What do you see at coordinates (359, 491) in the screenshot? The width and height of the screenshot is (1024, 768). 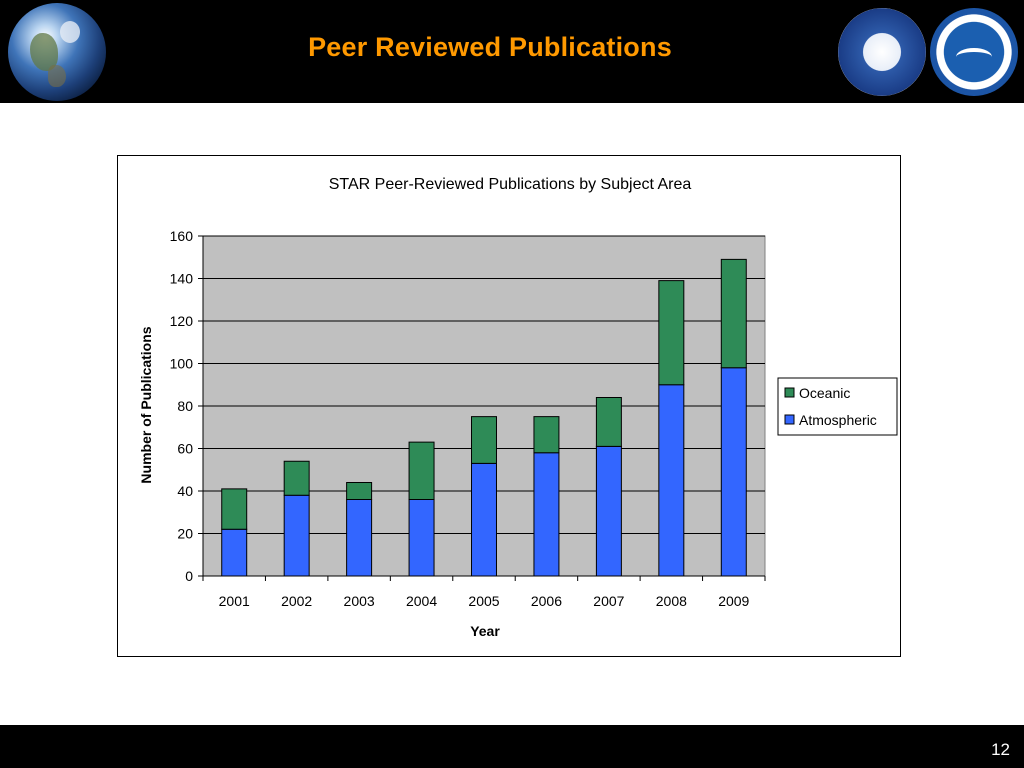 I see `bar-oceanic-2003` at bounding box center [359, 491].